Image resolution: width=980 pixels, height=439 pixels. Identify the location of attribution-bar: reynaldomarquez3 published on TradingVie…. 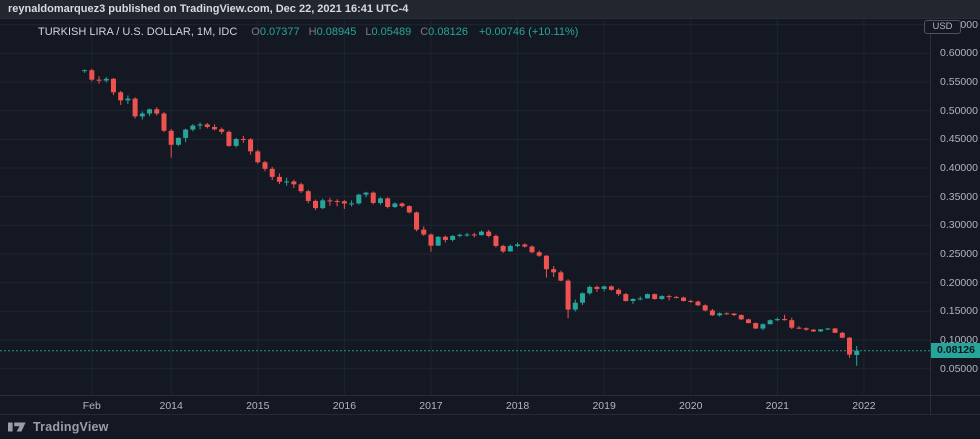
(490, 9).